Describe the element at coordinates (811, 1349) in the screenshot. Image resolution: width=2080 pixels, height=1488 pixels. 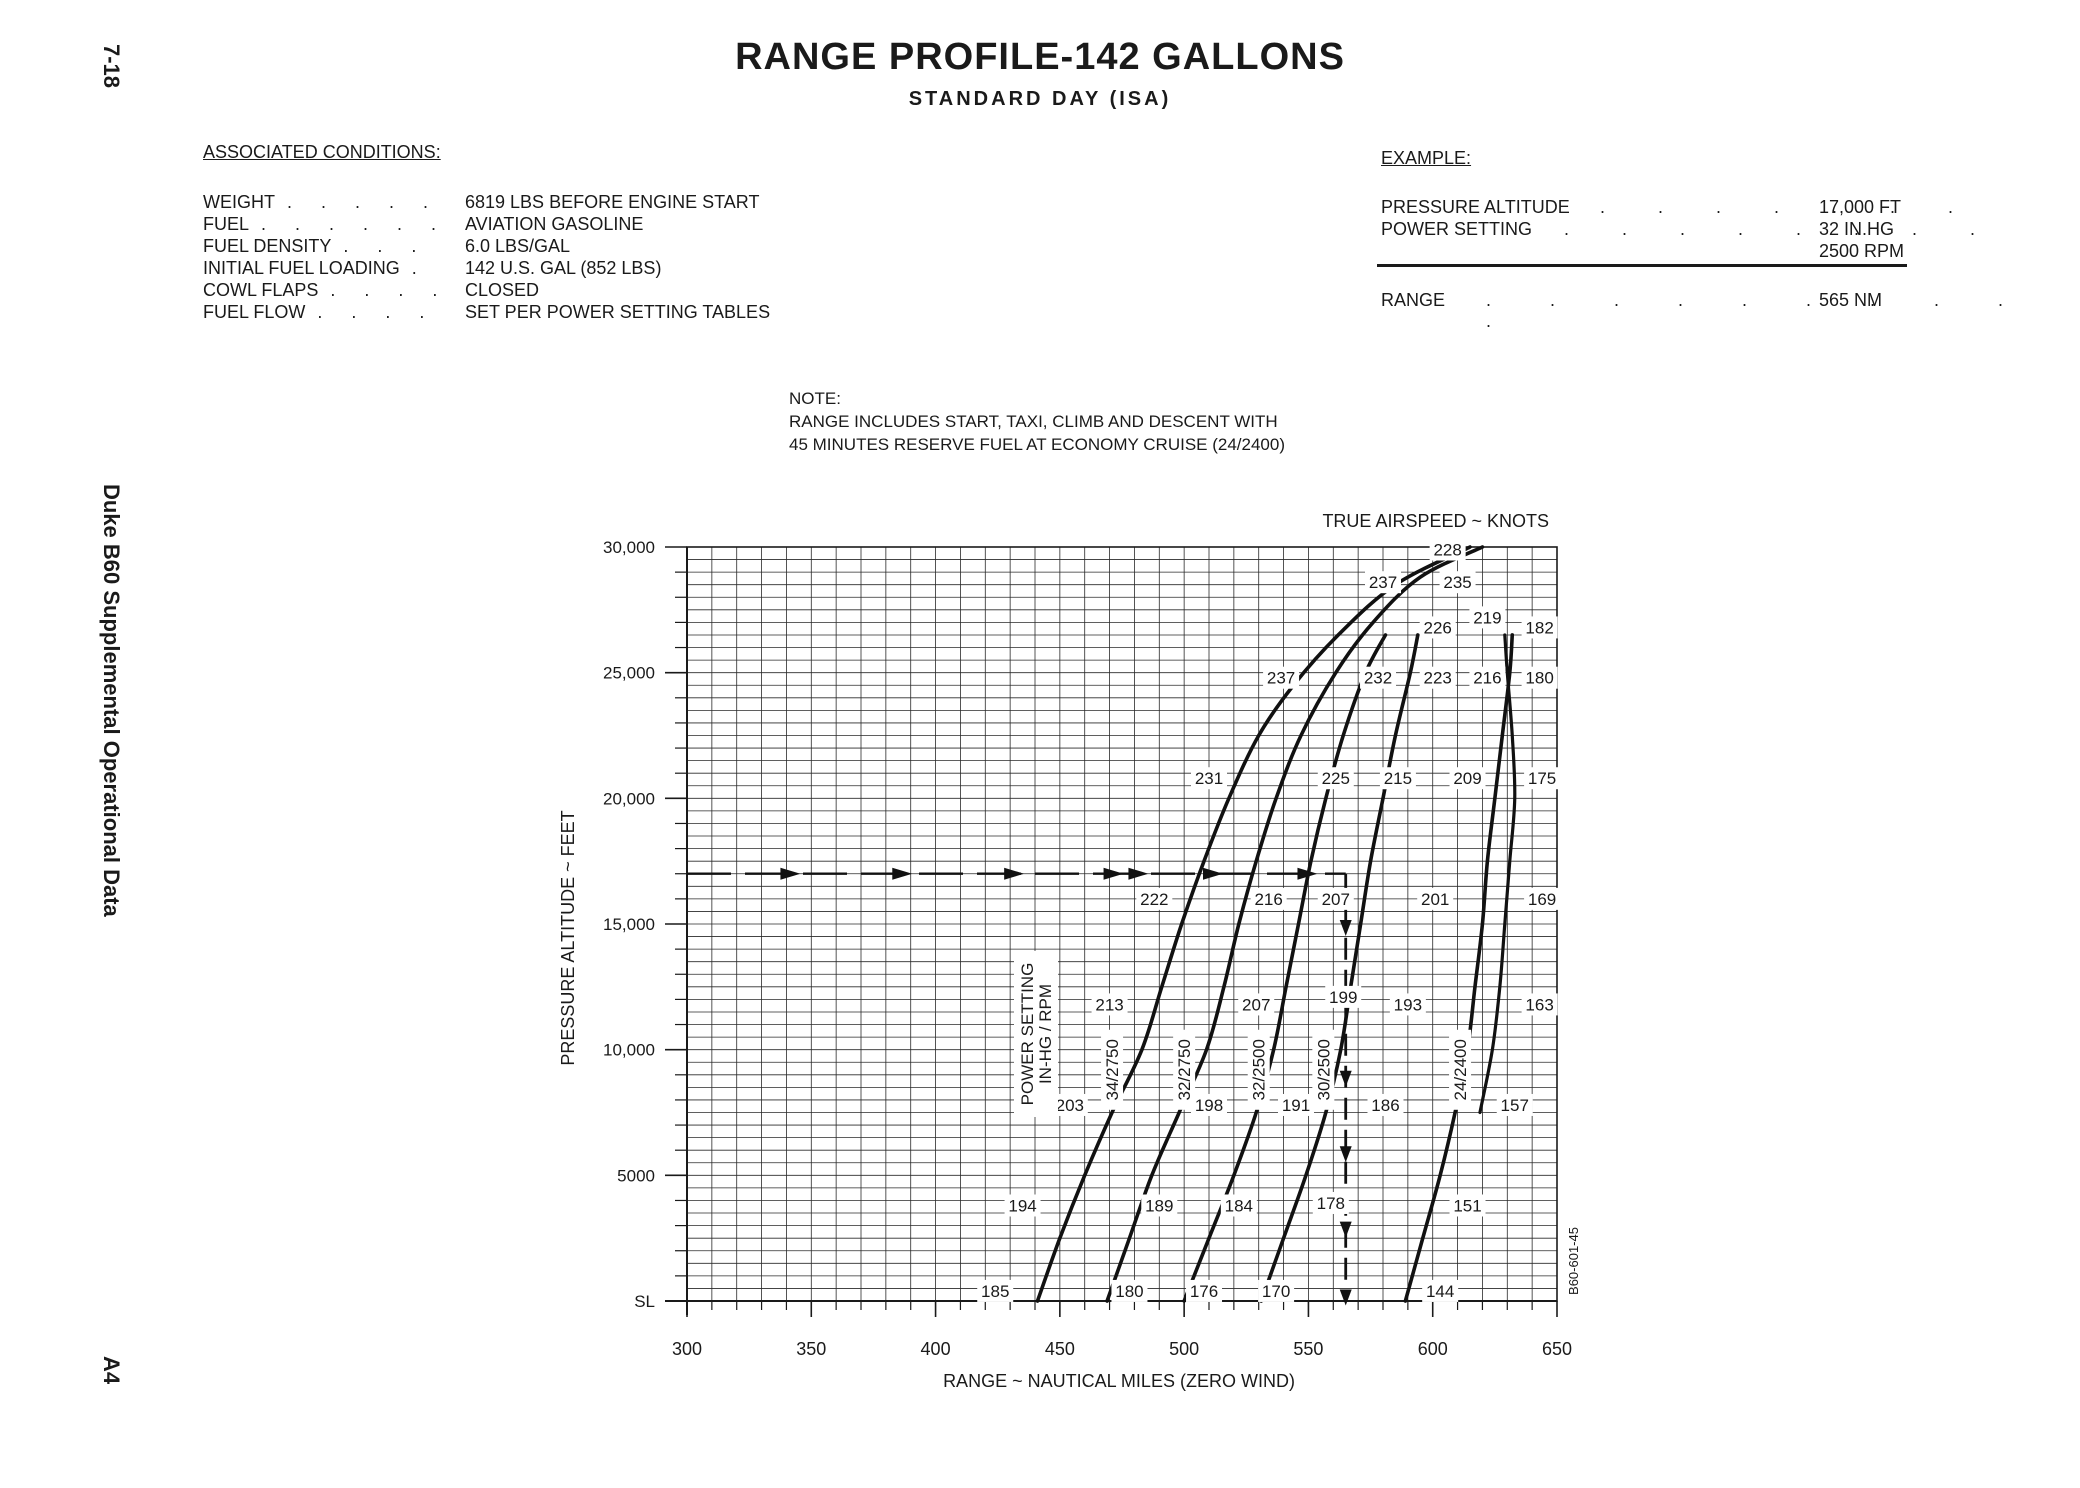
I see `x-tick-label: 350` at that location.